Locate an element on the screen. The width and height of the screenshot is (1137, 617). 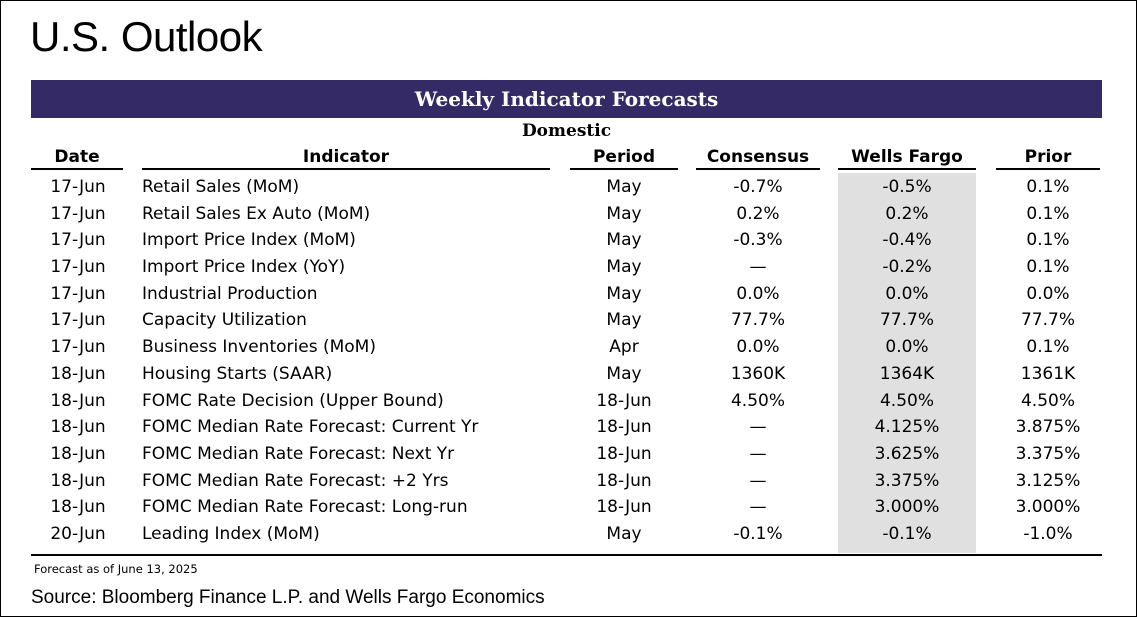
indicator-cell: FOMC Rate Decision (Upper Bound) is located at coordinates (293, 400).